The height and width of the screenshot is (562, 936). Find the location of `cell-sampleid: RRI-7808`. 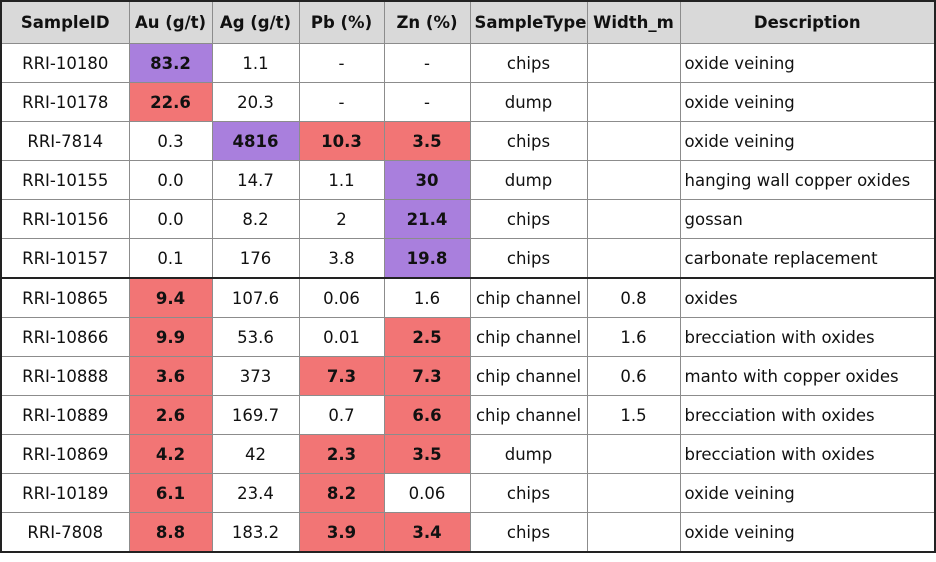

cell-sampleid: RRI-7808 is located at coordinates (65, 532).